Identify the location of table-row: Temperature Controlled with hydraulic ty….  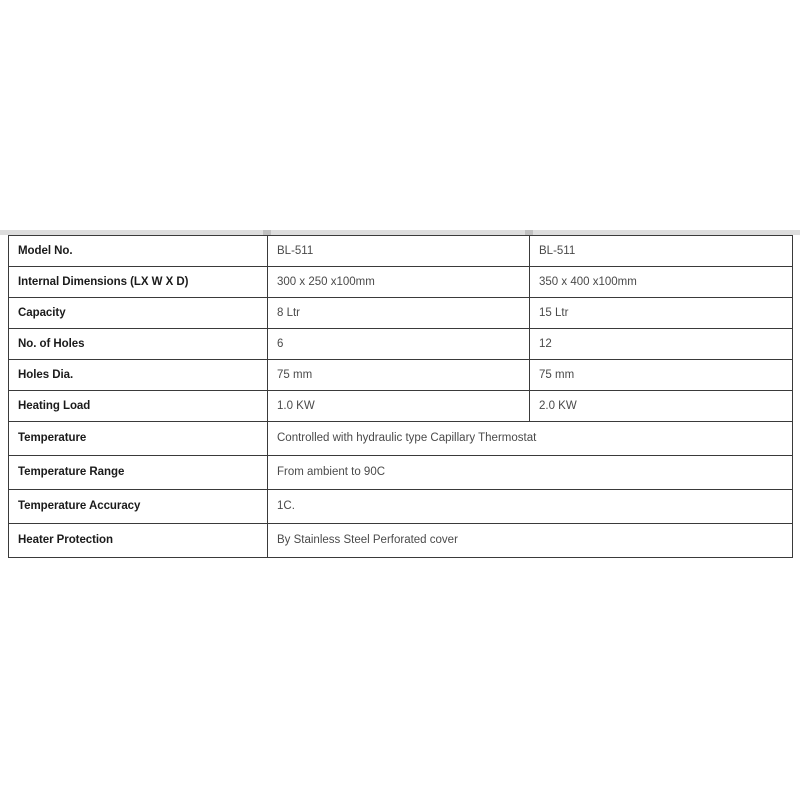
(400, 438).